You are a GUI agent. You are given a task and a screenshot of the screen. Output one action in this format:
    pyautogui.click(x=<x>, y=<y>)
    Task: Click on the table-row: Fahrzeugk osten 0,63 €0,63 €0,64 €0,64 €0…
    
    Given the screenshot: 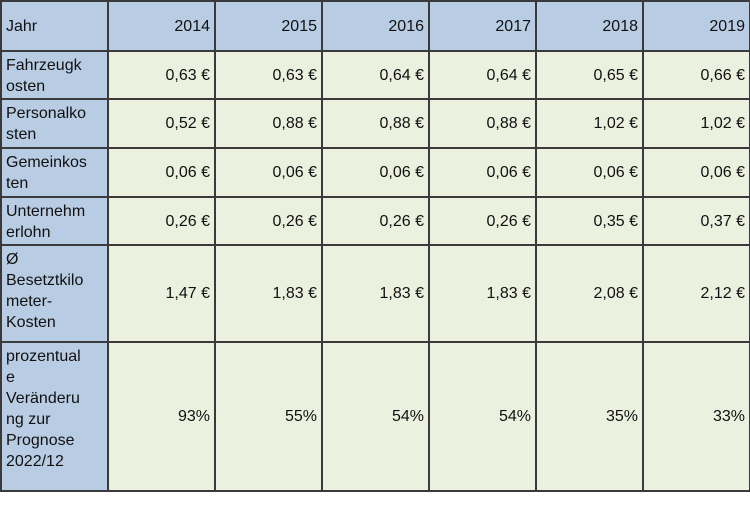 What is the action you would take?
    pyautogui.click(x=375, y=75)
    